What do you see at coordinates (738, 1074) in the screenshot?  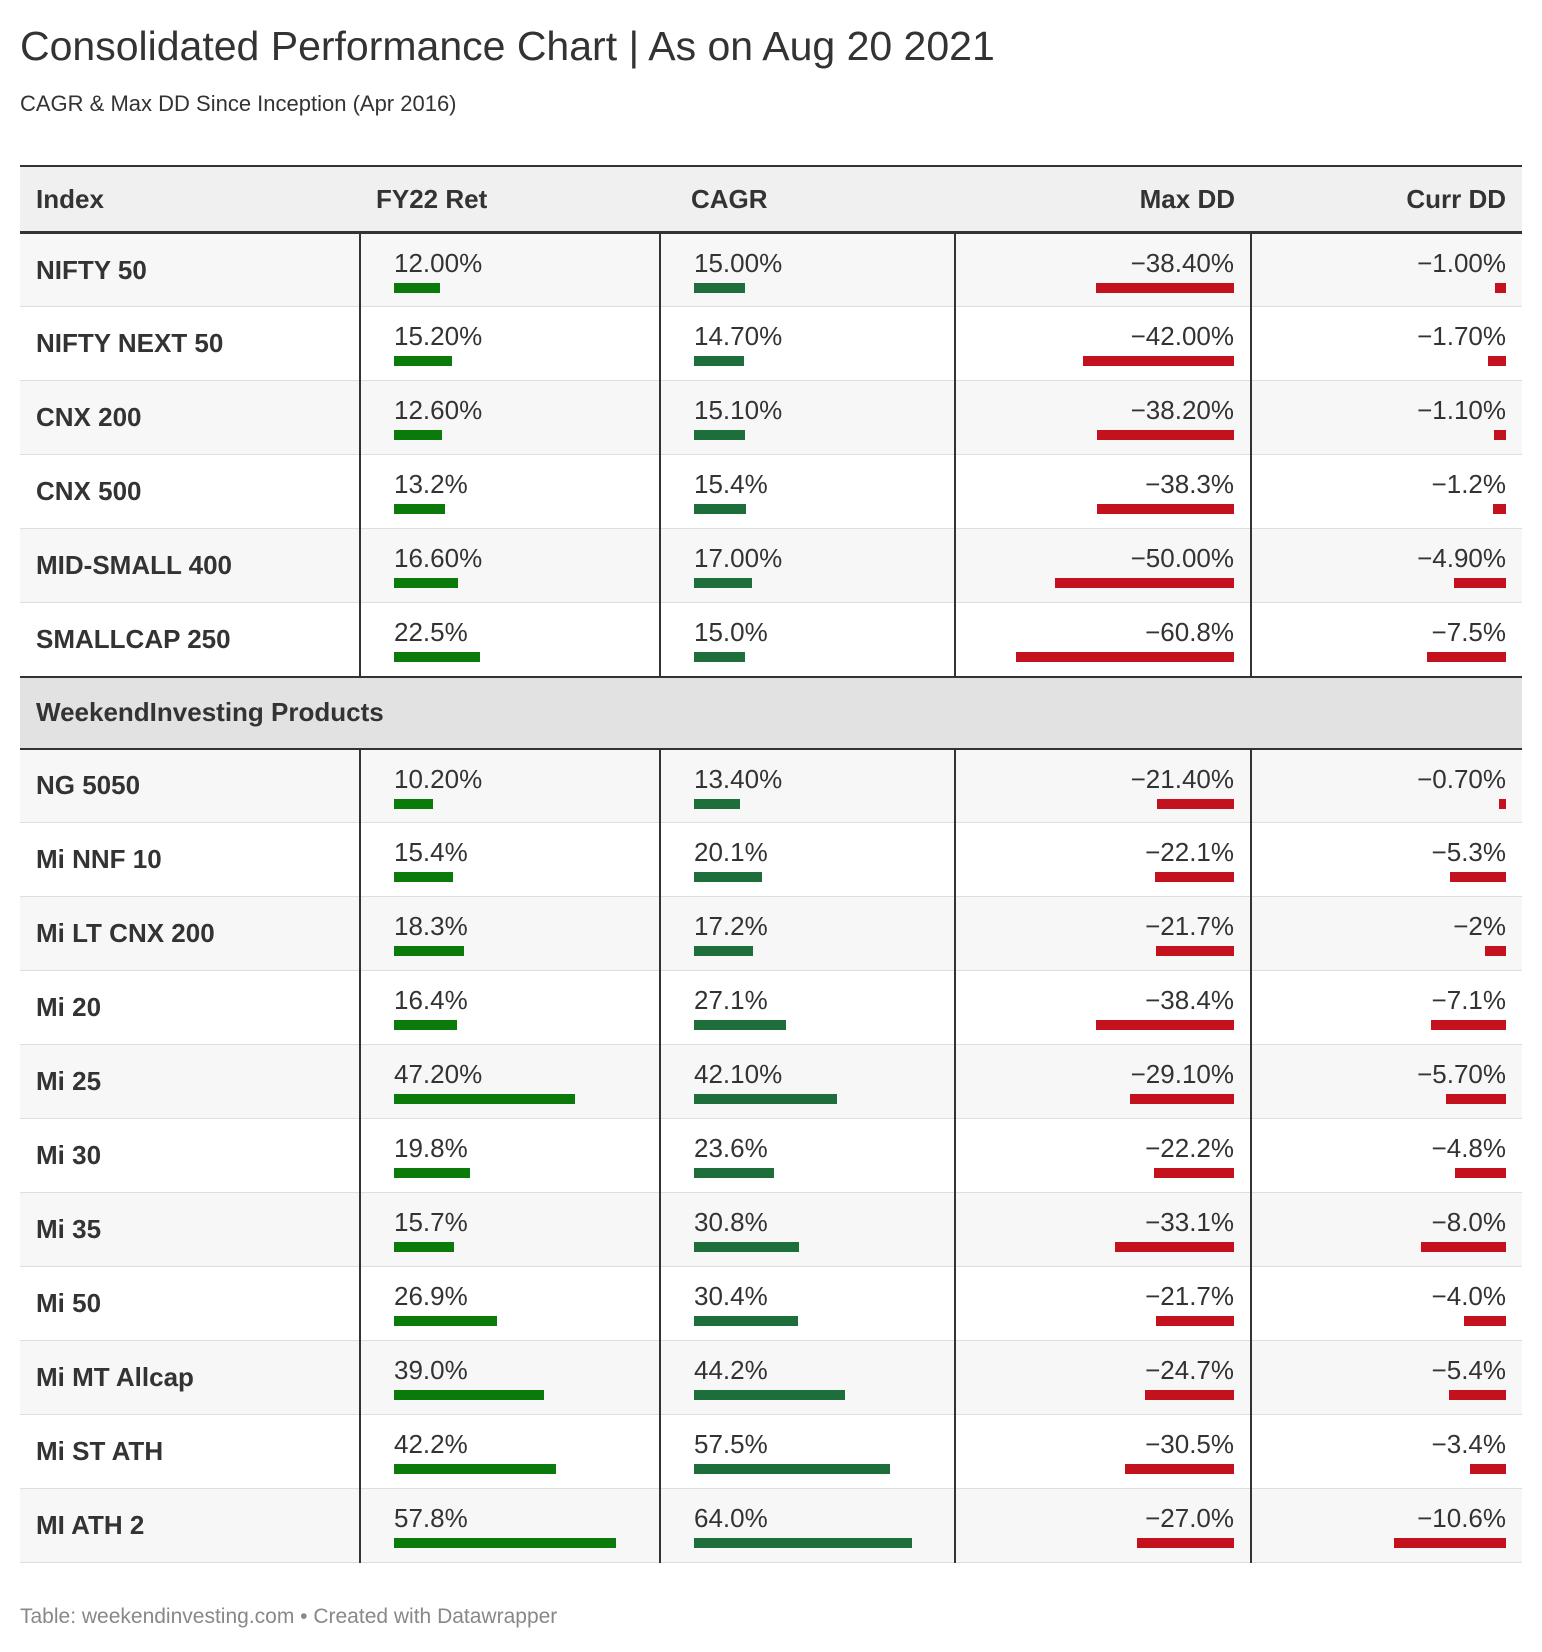 I see `cagr-label: 42.10%` at bounding box center [738, 1074].